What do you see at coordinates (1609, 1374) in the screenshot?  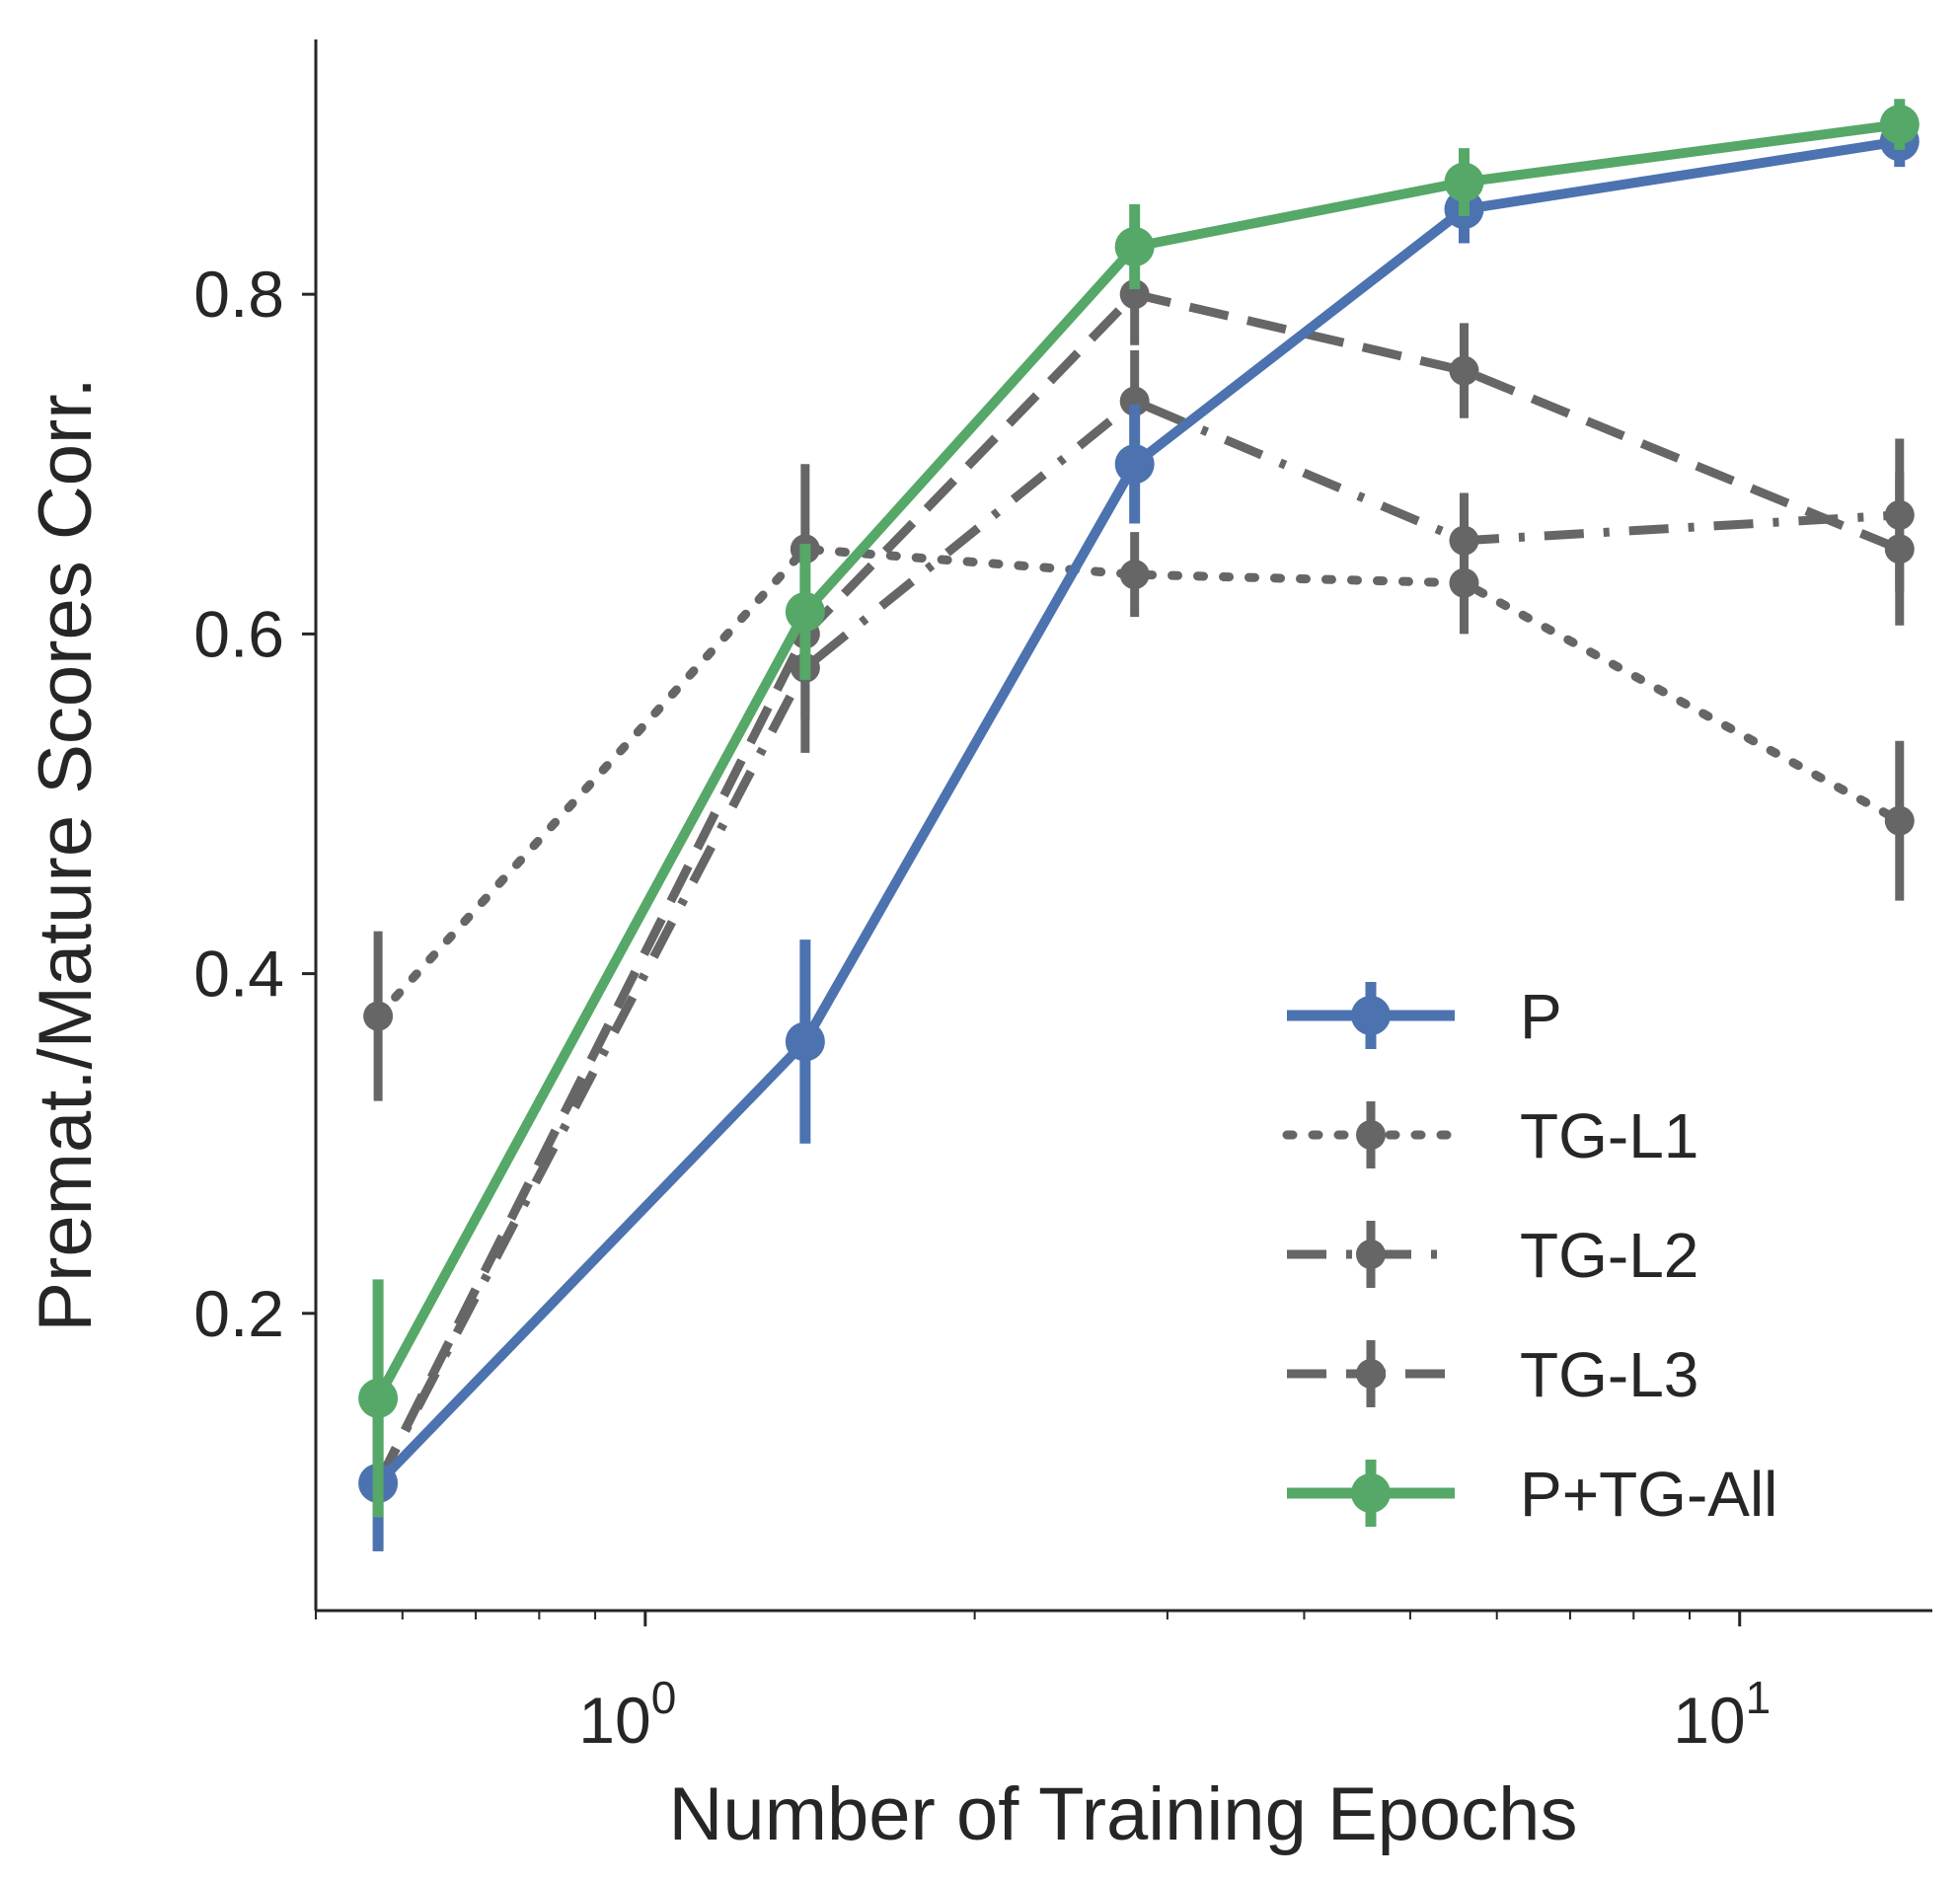 I see `legend-label: TG-L3` at bounding box center [1609, 1374].